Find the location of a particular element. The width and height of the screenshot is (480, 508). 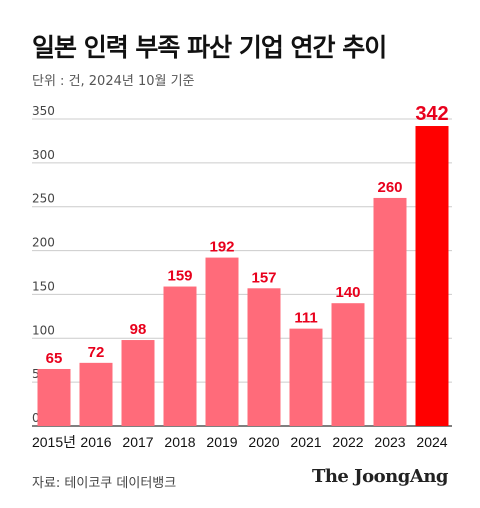

x-tick-label: 2016 is located at coordinates (95, 442).